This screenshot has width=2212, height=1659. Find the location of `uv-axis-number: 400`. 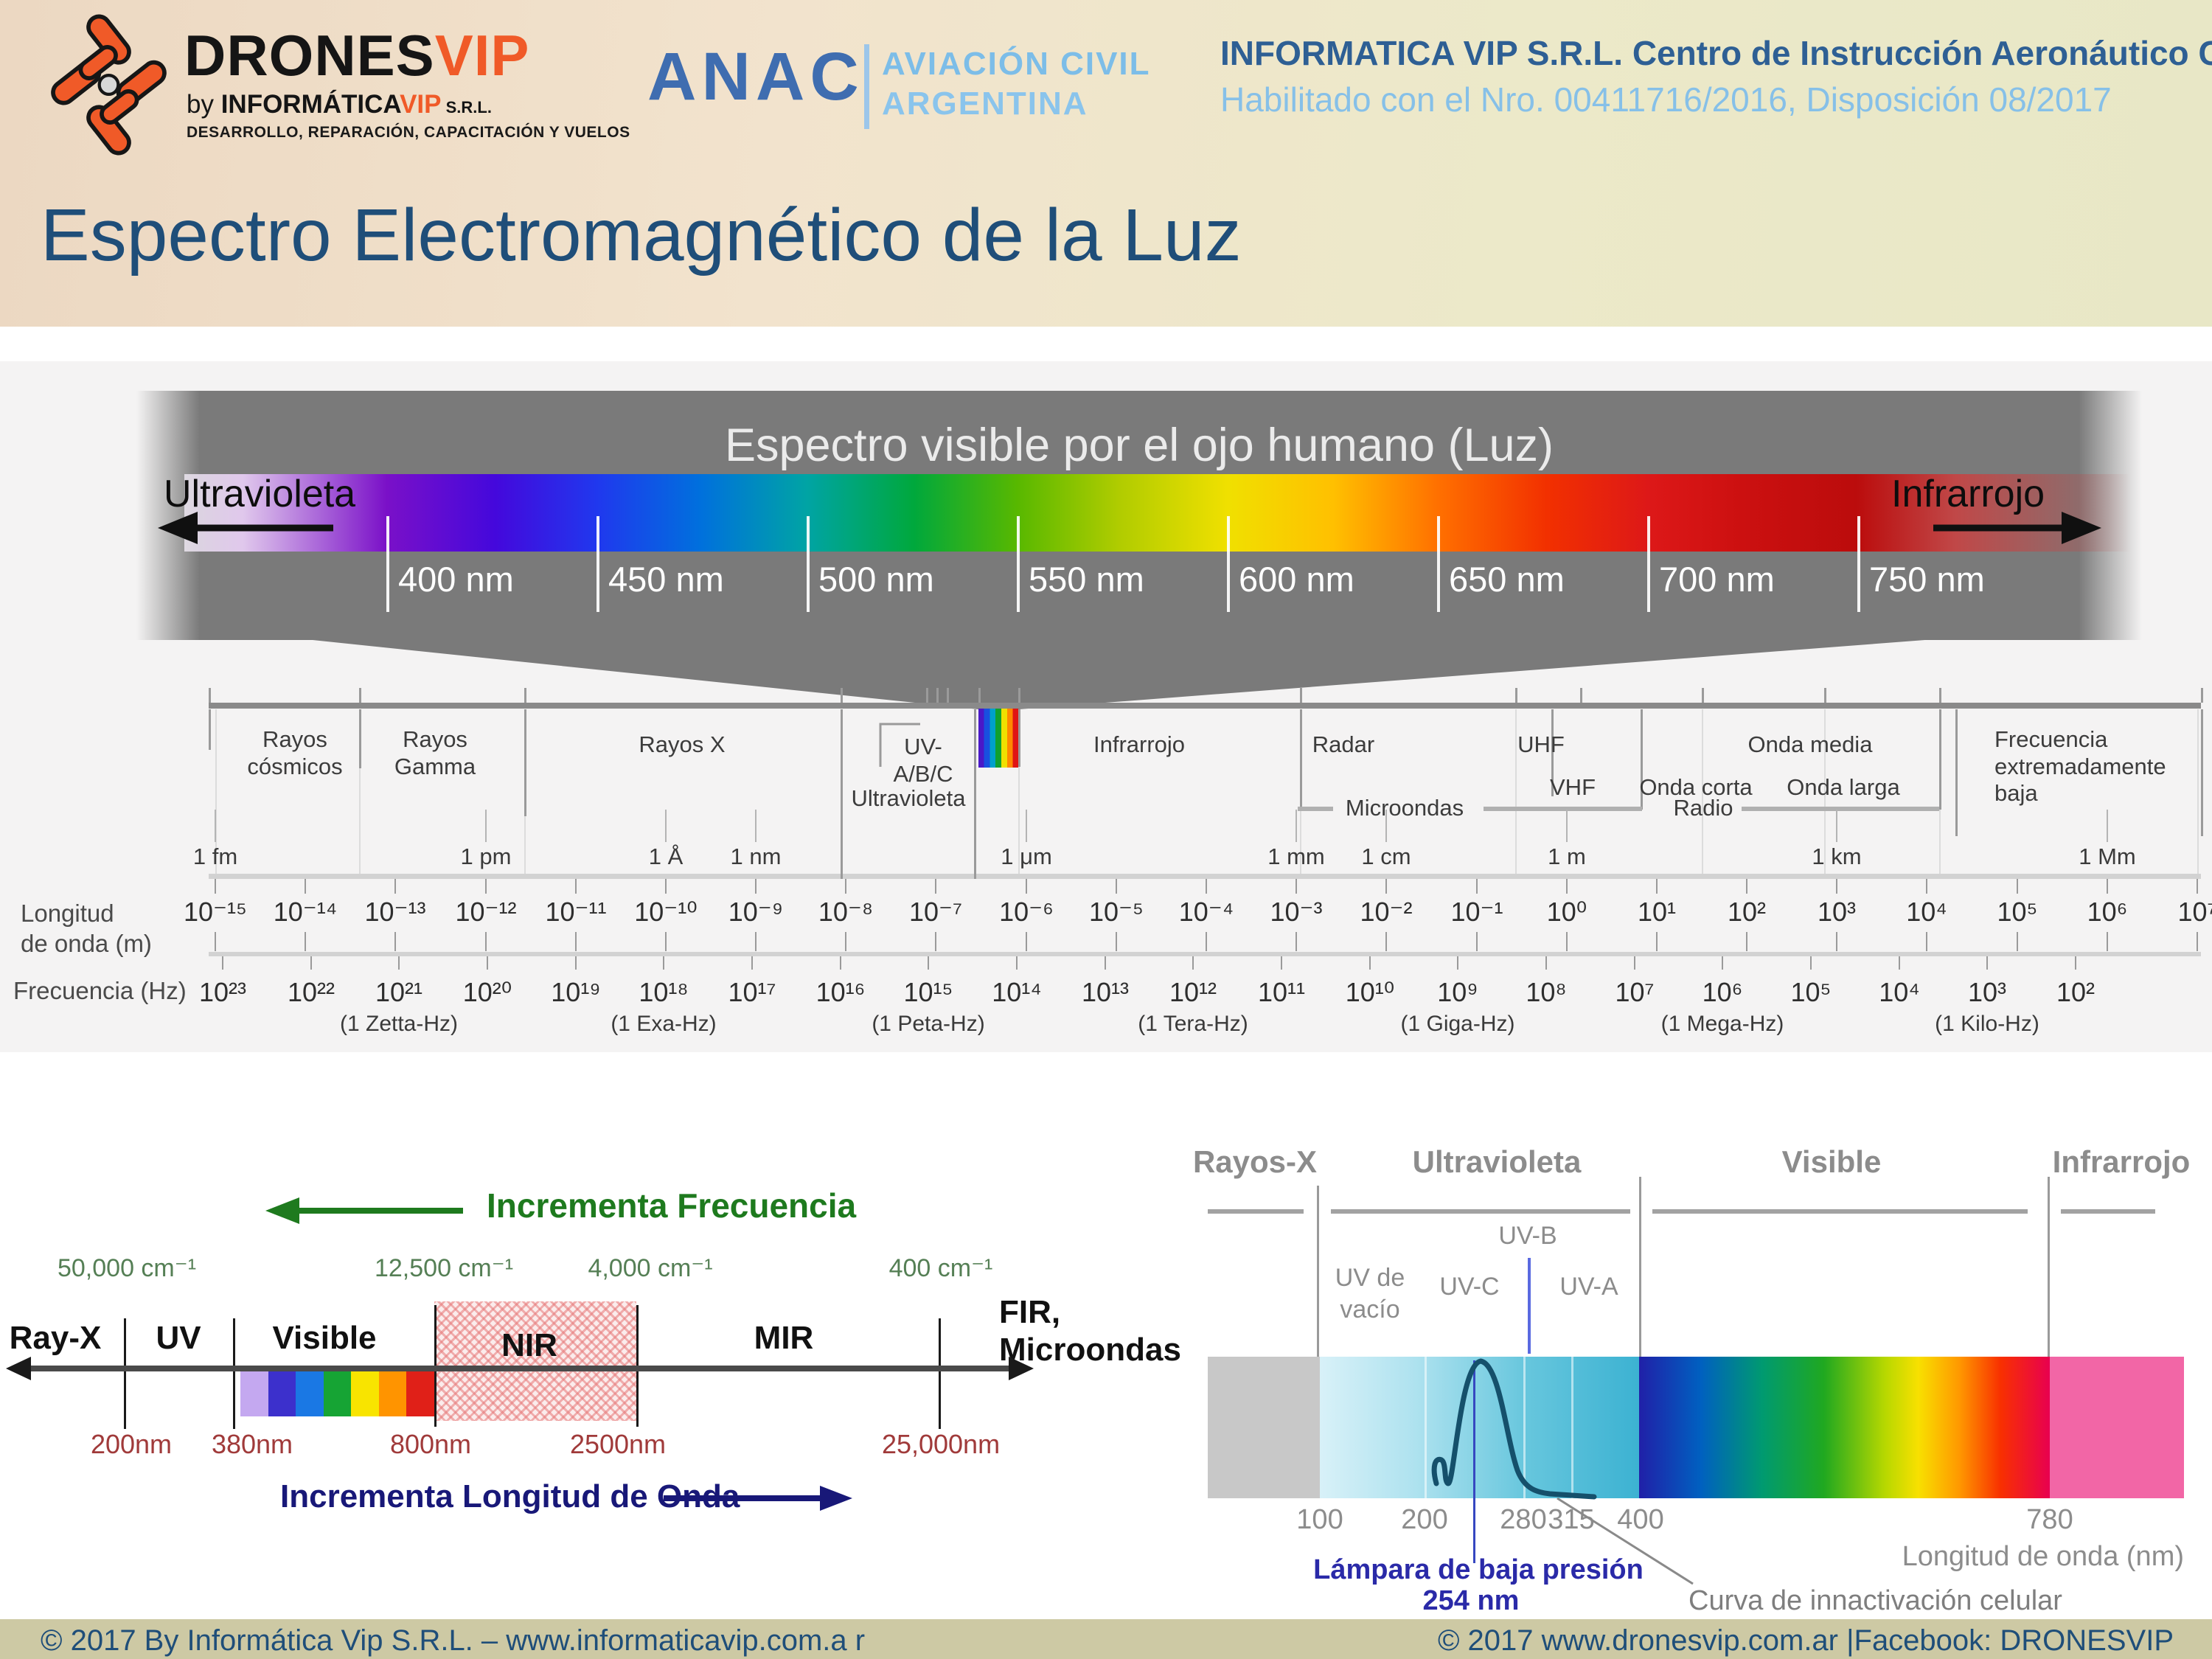

uv-axis-number: 400 is located at coordinates (1640, 1519).